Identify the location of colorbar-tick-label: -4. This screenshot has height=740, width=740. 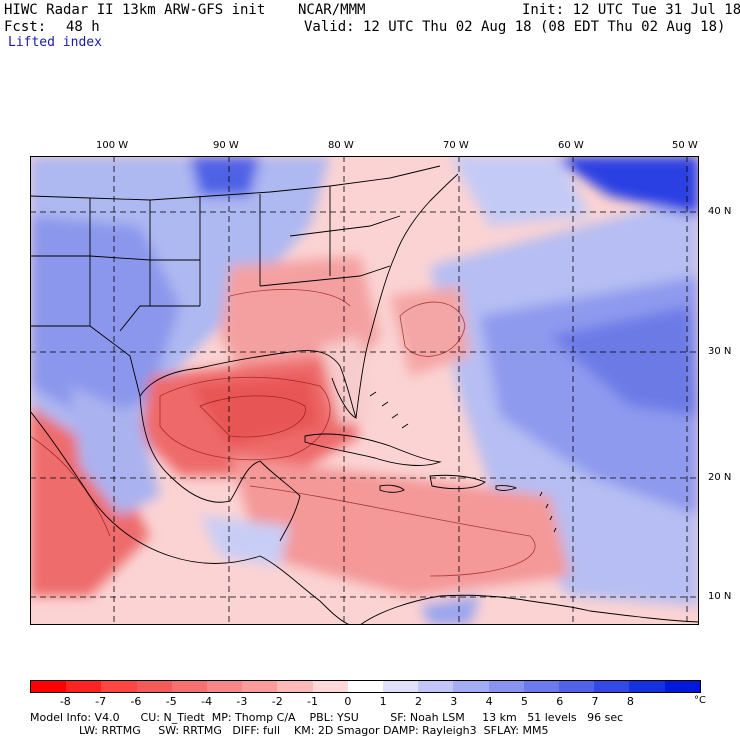
(207, 701).